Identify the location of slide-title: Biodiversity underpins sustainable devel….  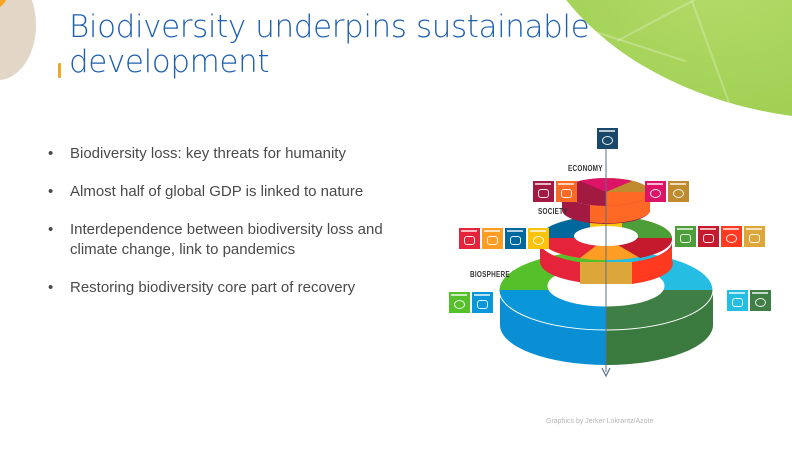
(329, 44).